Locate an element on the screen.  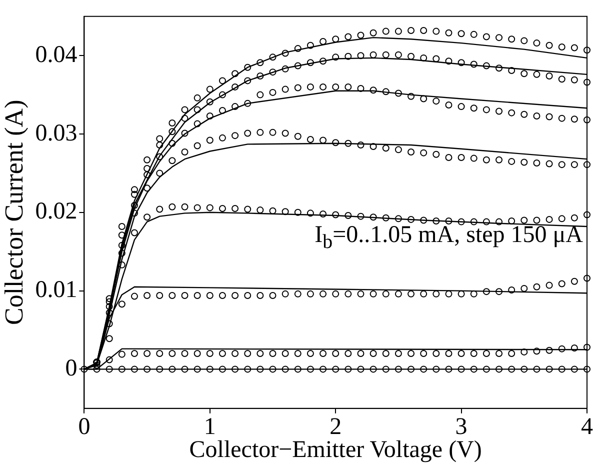
y-axis-title: Collector Current (A) is located at coordinates (14, 213).